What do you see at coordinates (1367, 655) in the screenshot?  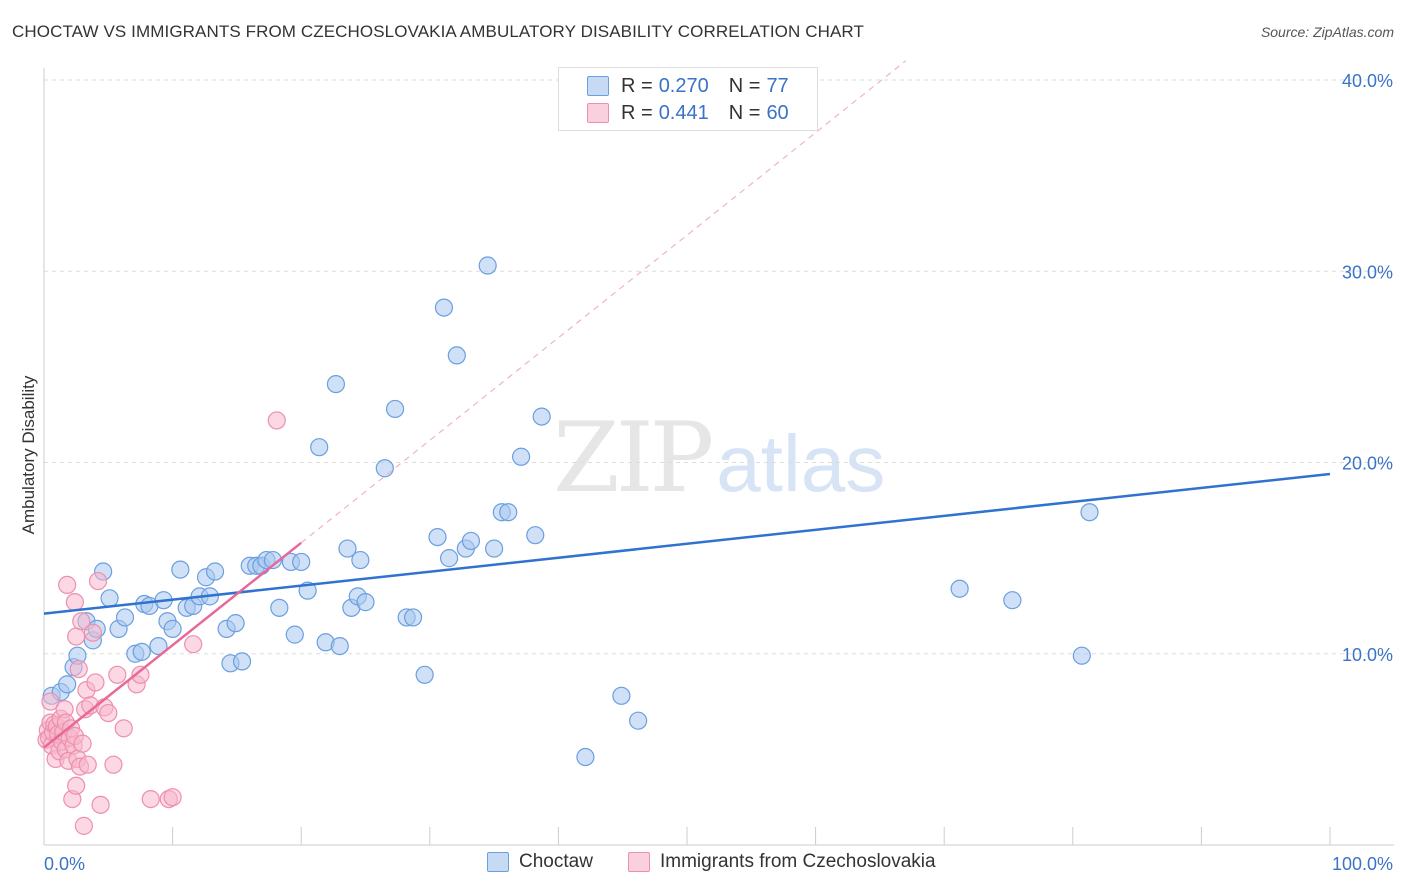 I see `y-tick-label: 10.0%` at bounding box center [1367, 655].